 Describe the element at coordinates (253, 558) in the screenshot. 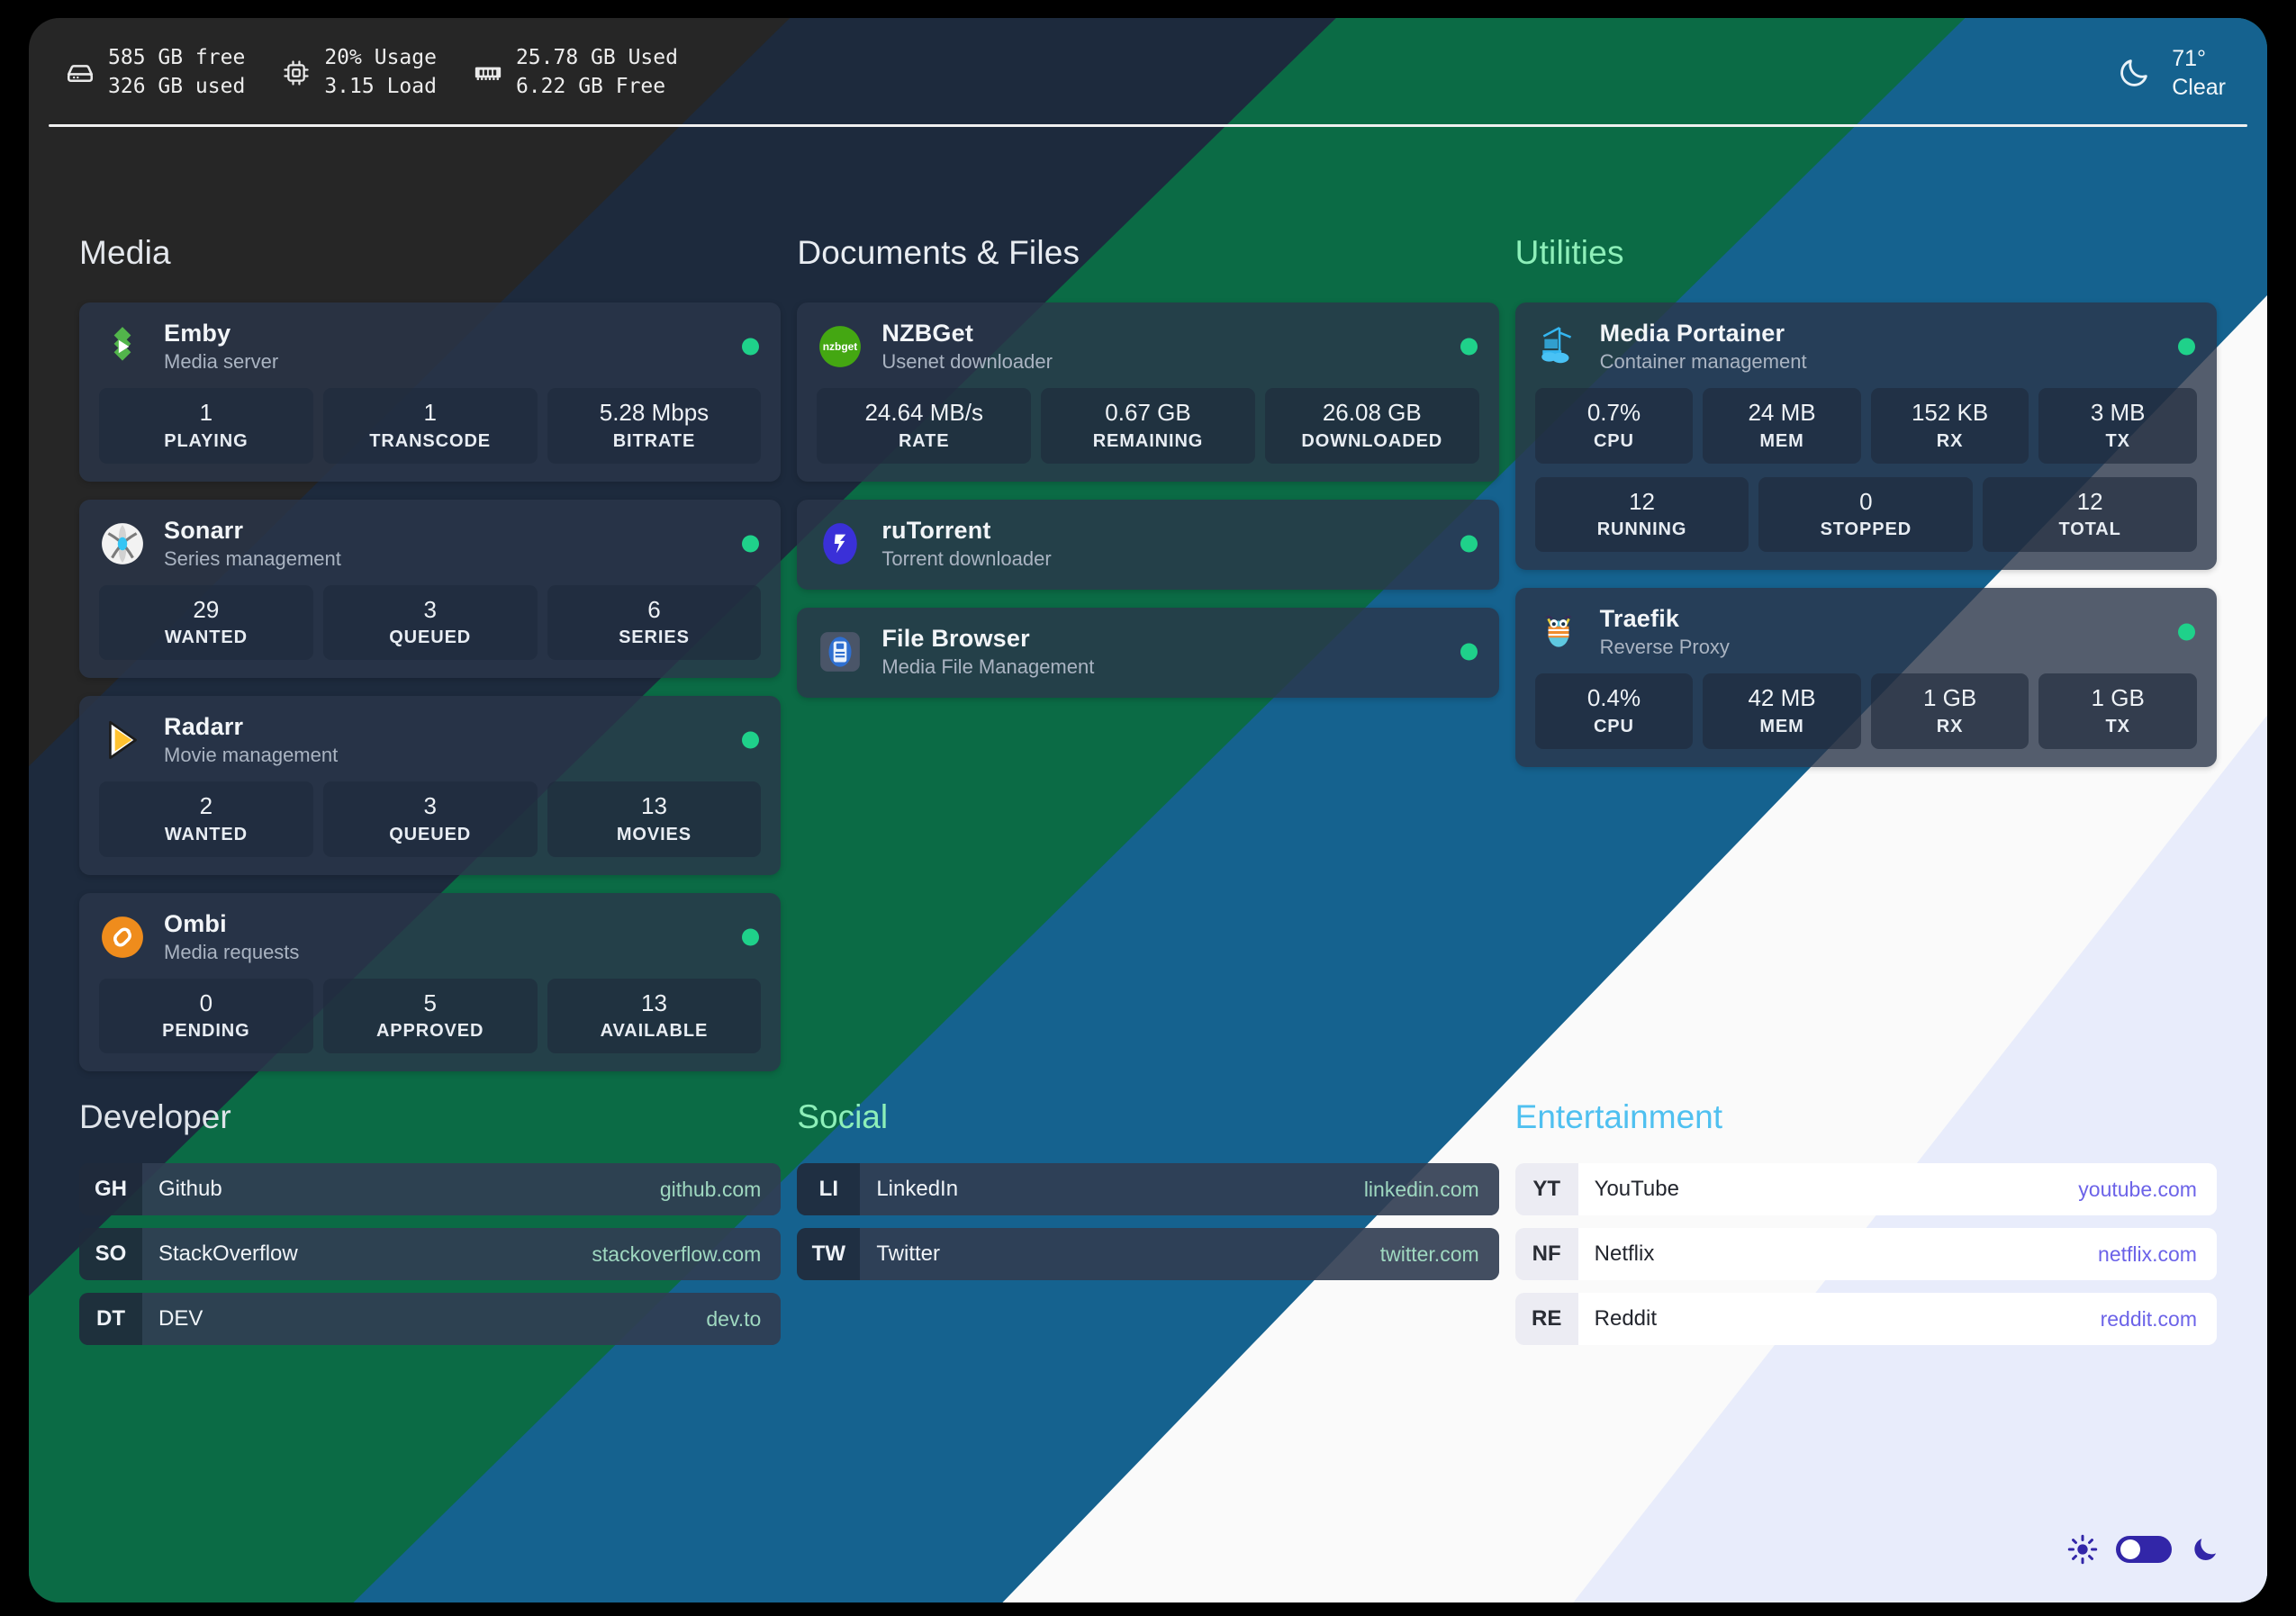

I see `service-subtitle: Series management` at that location.